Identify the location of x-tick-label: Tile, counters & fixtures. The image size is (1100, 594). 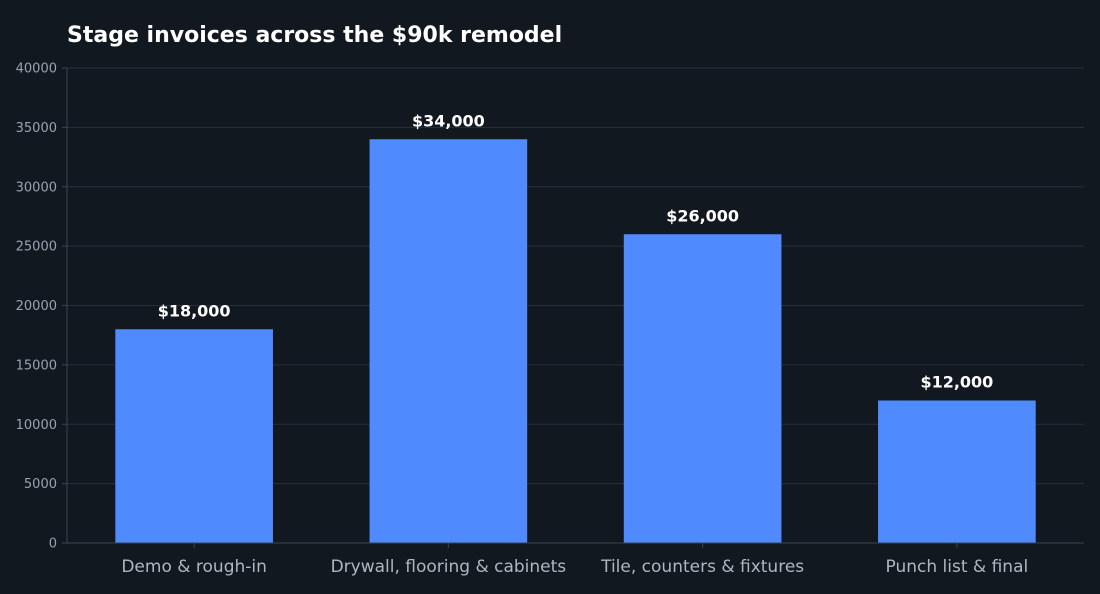
(702, 567).